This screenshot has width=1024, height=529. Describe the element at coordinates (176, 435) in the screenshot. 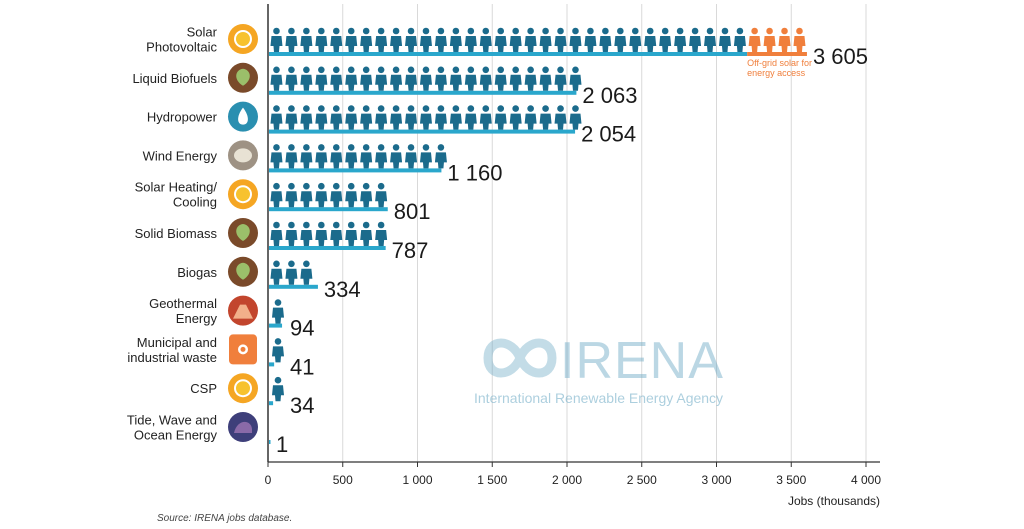

I see `category-label: Ocean Energy` at that location.